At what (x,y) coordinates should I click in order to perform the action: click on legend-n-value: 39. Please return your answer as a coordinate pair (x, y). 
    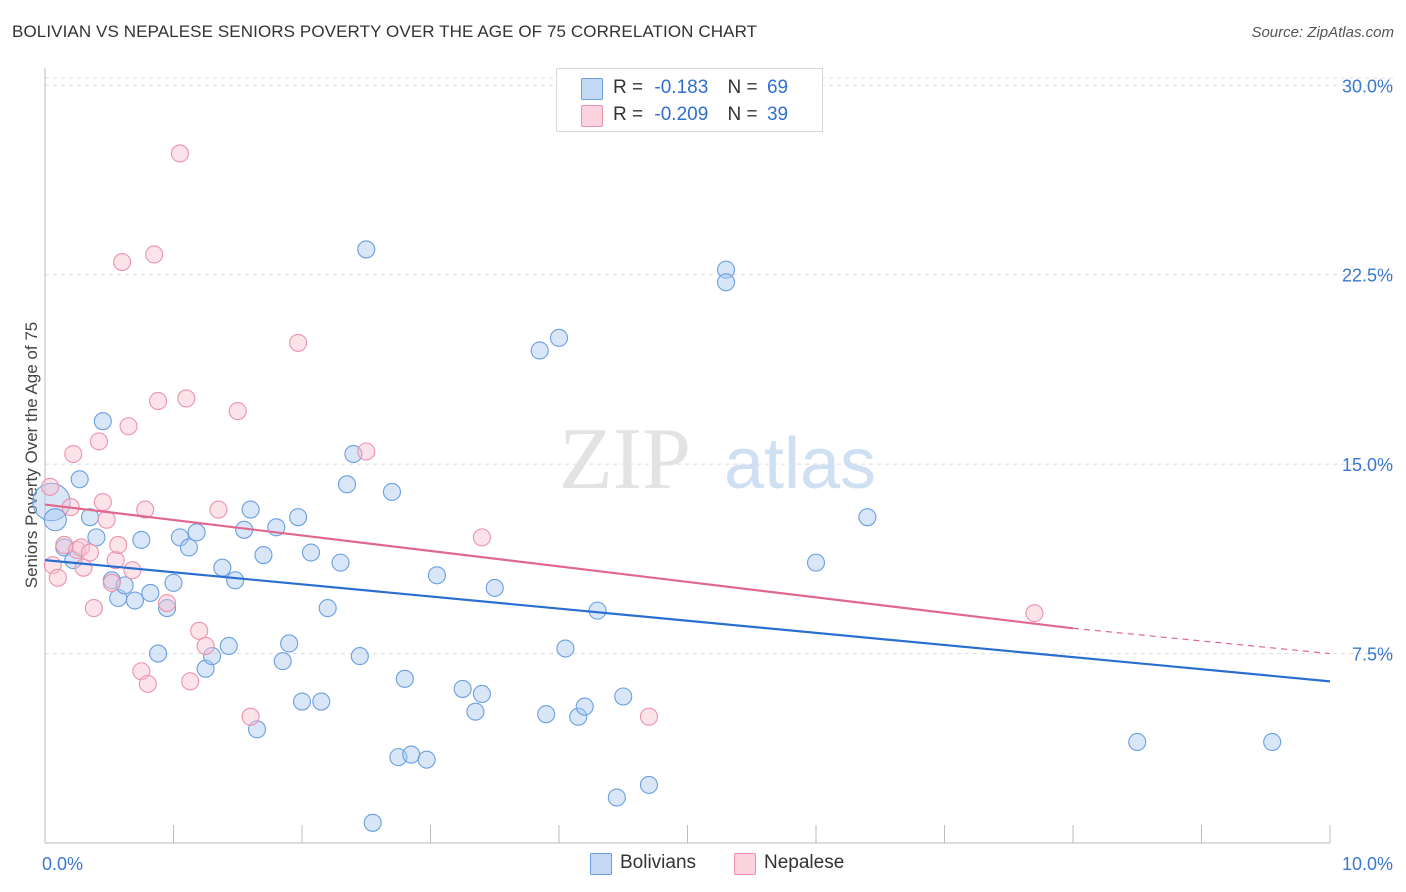
    Looking at the image, I should click on (777, 114).